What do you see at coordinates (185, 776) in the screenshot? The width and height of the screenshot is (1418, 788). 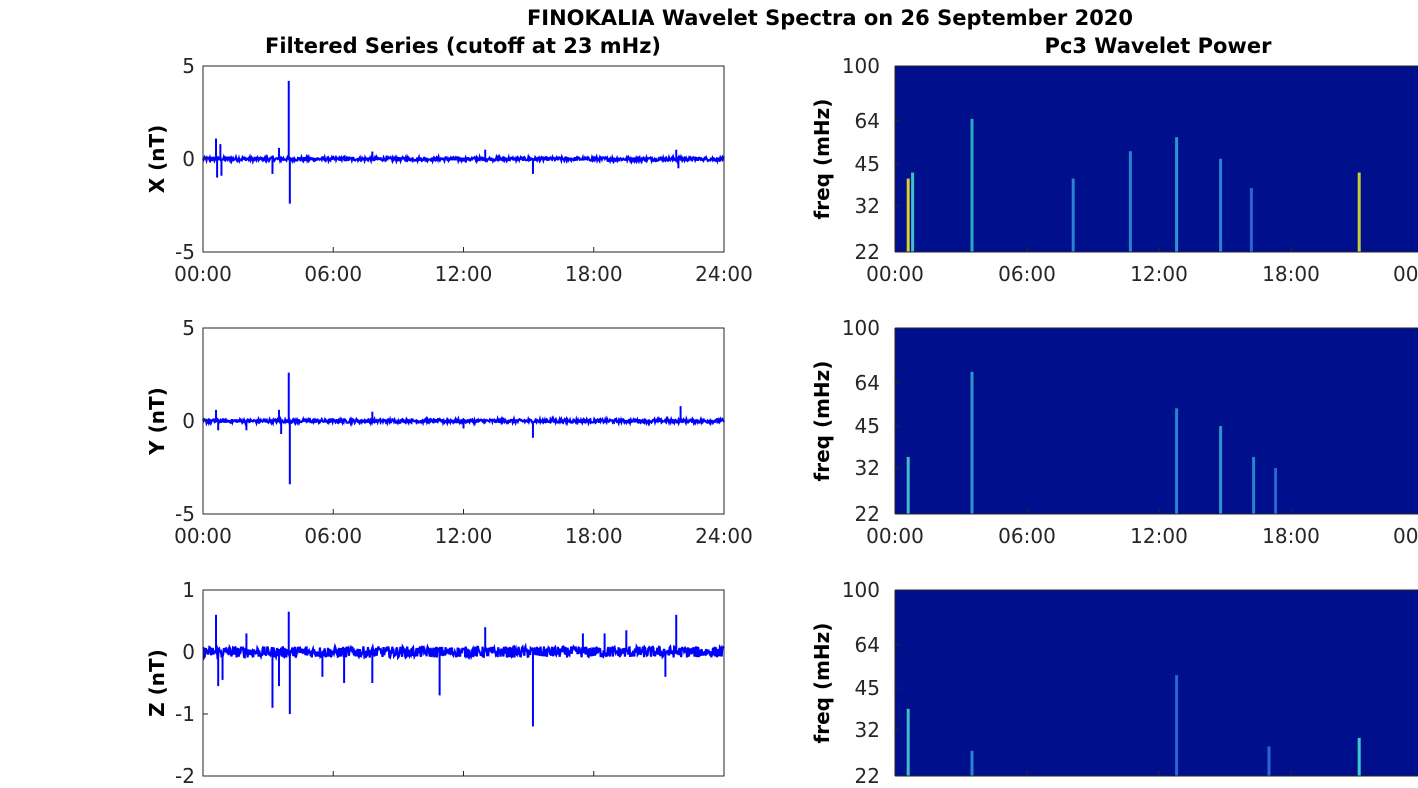 I see `y-tick-label: -2` at bounding box center [185, 776].